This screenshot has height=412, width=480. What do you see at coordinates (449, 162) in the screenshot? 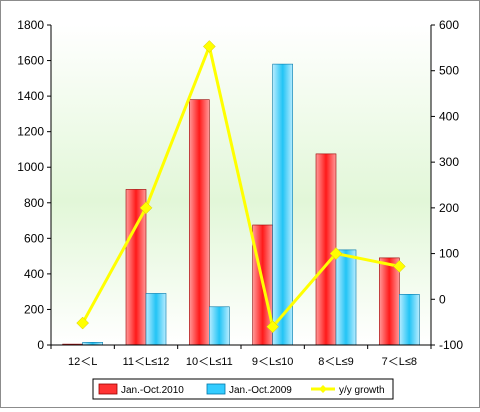
I see `y-right-tick-label: 300` at bounding box center [449, 162].